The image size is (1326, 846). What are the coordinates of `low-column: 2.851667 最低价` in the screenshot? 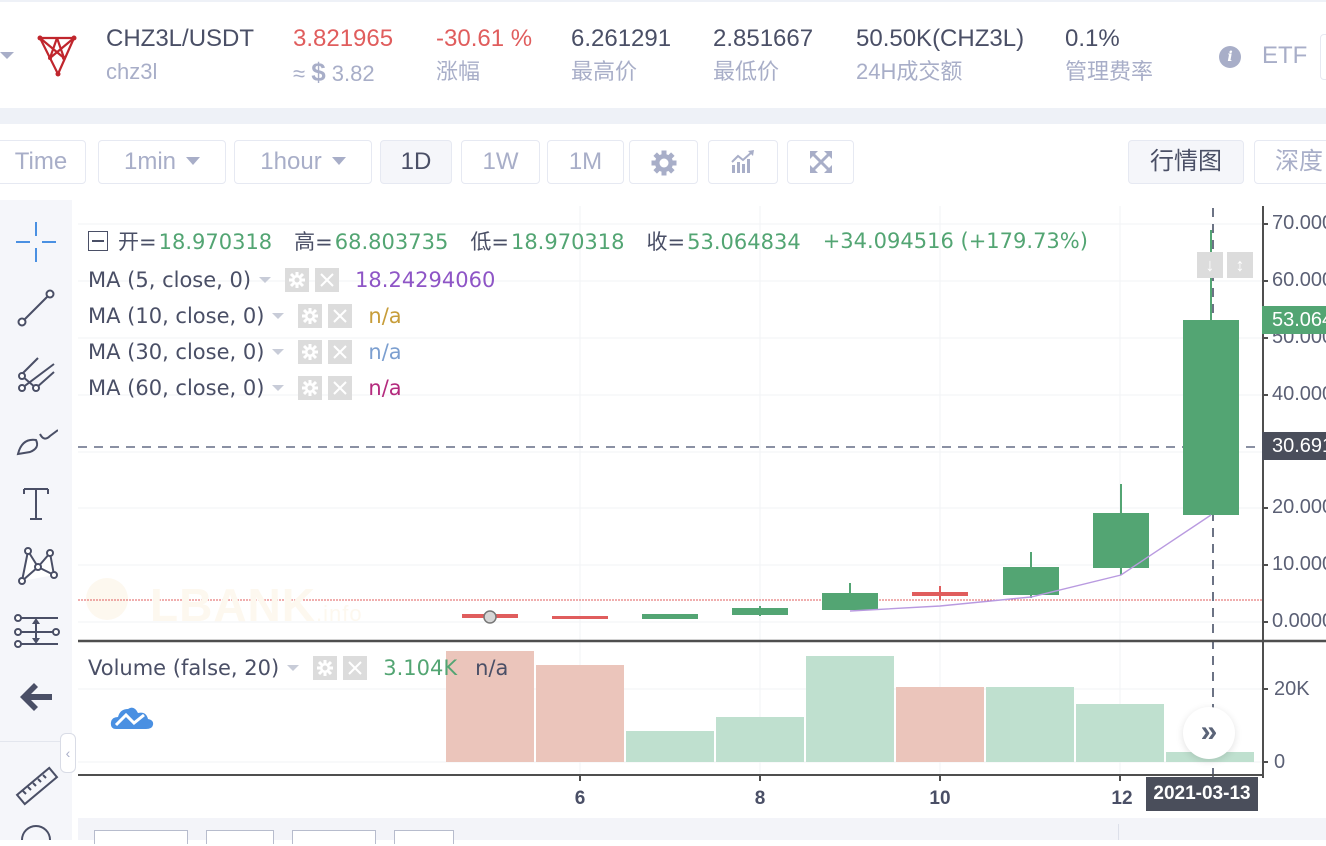 It's located at (763, 57).